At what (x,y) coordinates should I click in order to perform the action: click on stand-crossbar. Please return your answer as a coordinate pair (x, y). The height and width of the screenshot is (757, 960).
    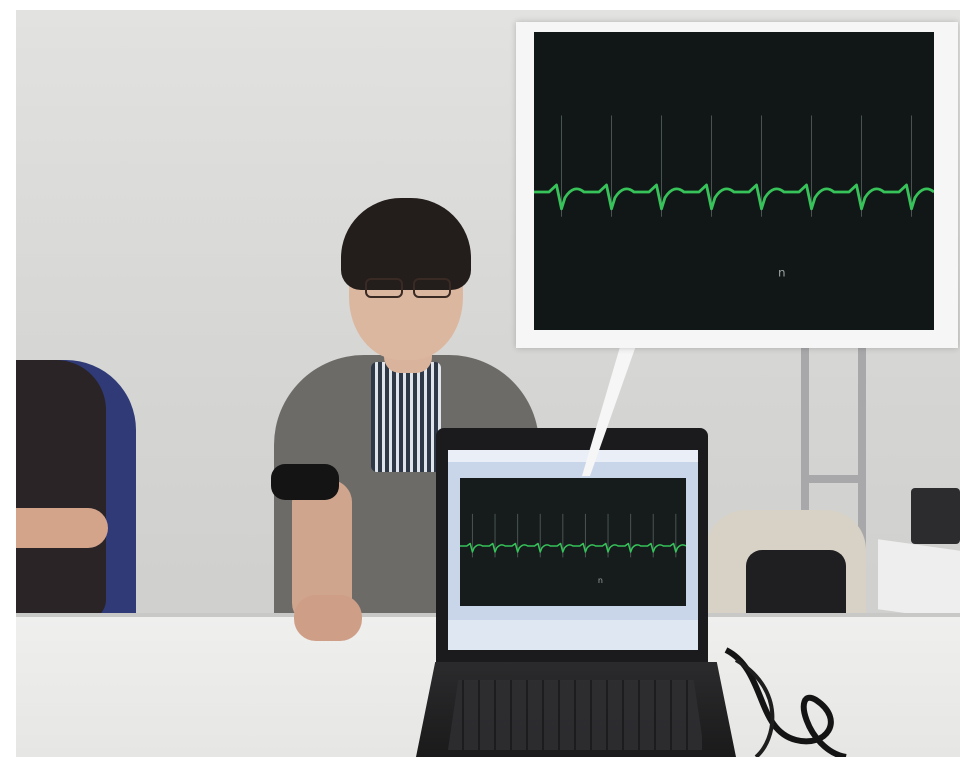
    Looking at the image, I should click on (833, 479).